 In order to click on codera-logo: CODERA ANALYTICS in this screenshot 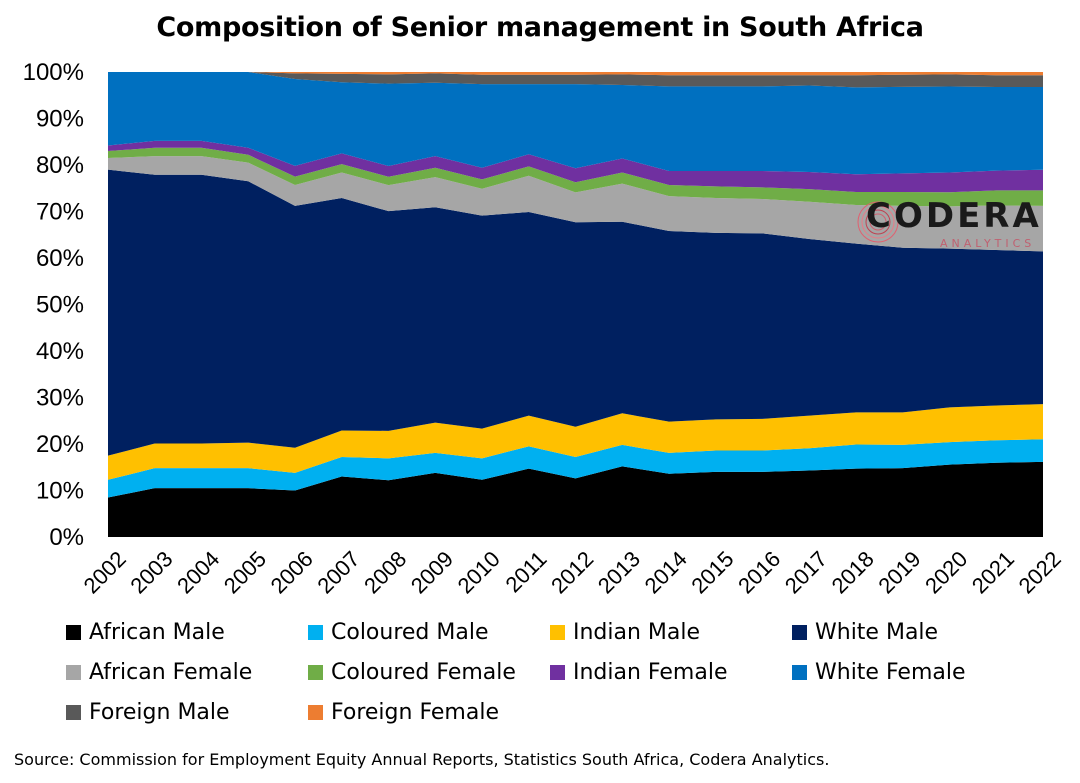, I will do `click(950, 224)`.